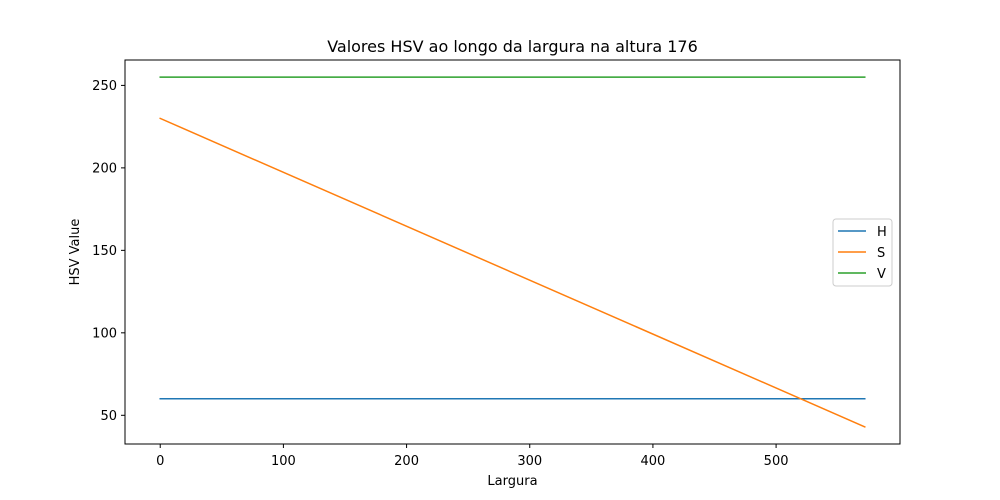 The image size is (1000, 500). Describe the element at coordinates (776, 461) in the screenshot. I see `x-tick-label: 500` at that location.